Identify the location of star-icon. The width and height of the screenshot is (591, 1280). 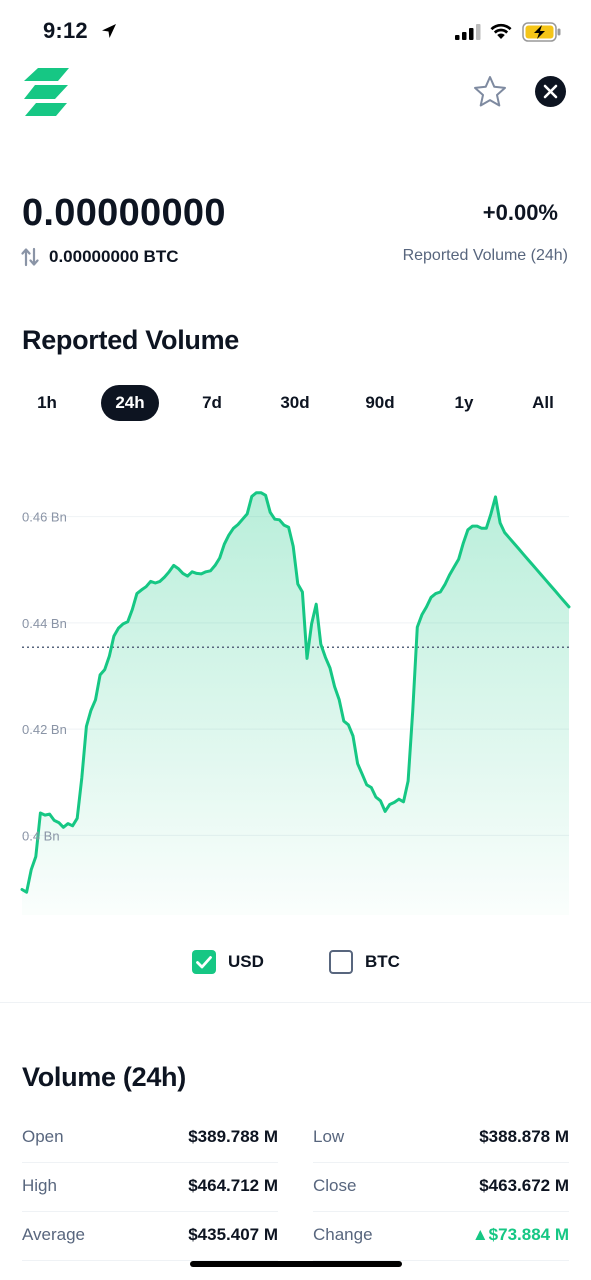
(490, 91).